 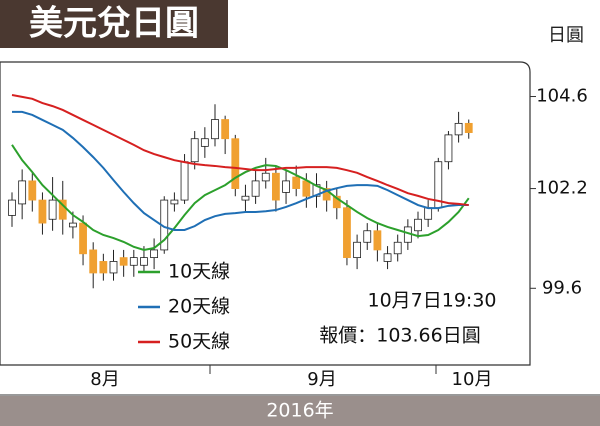 I want to click on annotation: 10月7日19:30, so click(x=431, y=301).